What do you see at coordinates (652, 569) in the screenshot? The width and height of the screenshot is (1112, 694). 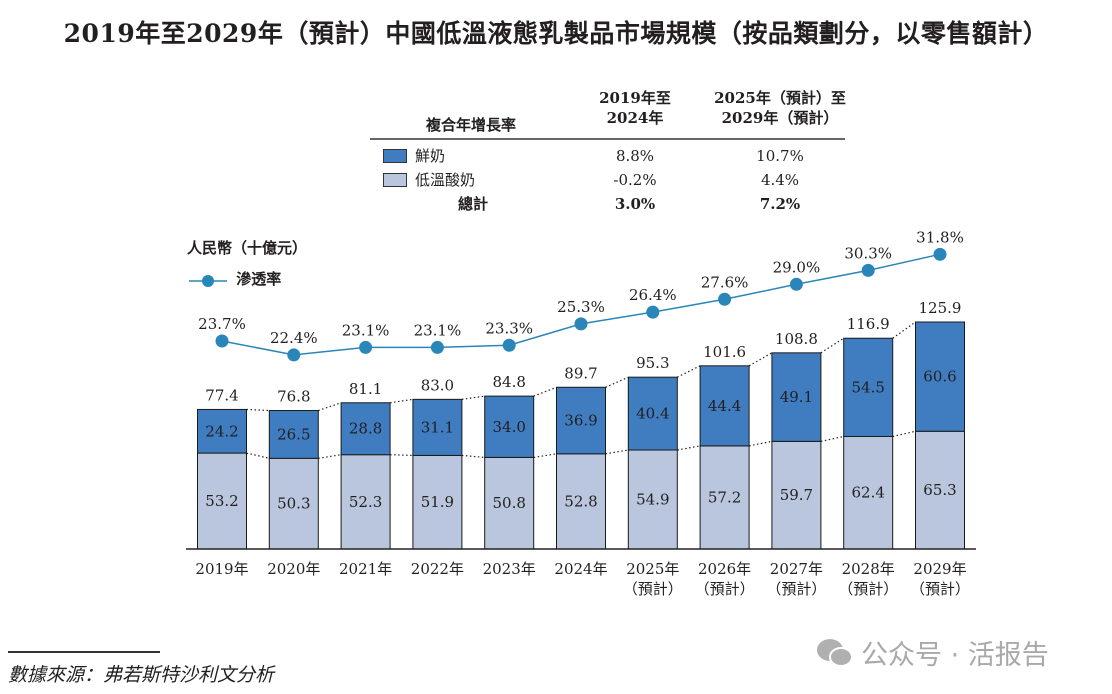 I see `x-tick-label: 2025年` at bounding box center [652, 569].